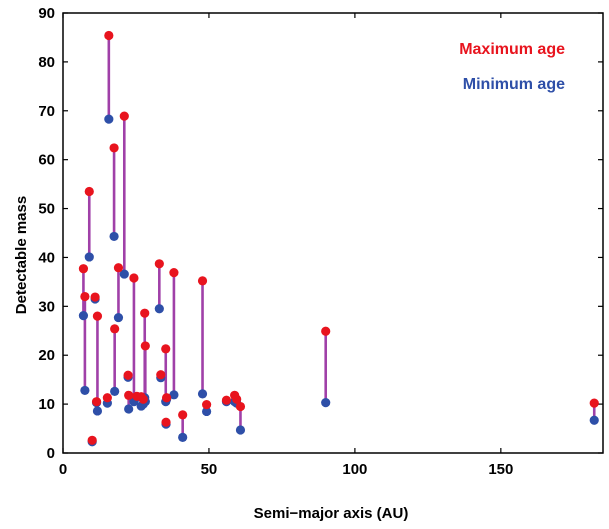 This screenshot has height=529, width=609. Describe the element at coordinates (46, 404) in the screenshot. I see `y-tick-label: 10` at that location.